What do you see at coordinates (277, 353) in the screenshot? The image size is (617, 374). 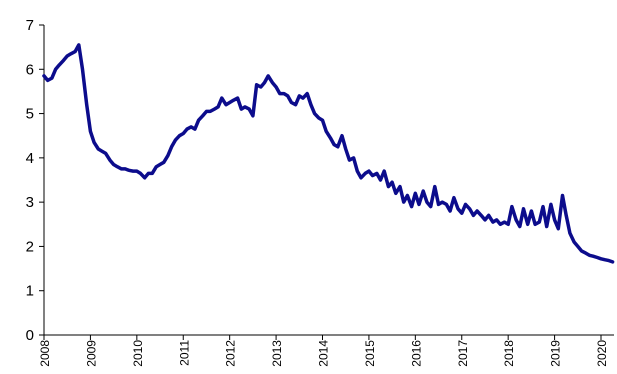 I see `x-tick-label: 2013` at bounding box center [277, 353].